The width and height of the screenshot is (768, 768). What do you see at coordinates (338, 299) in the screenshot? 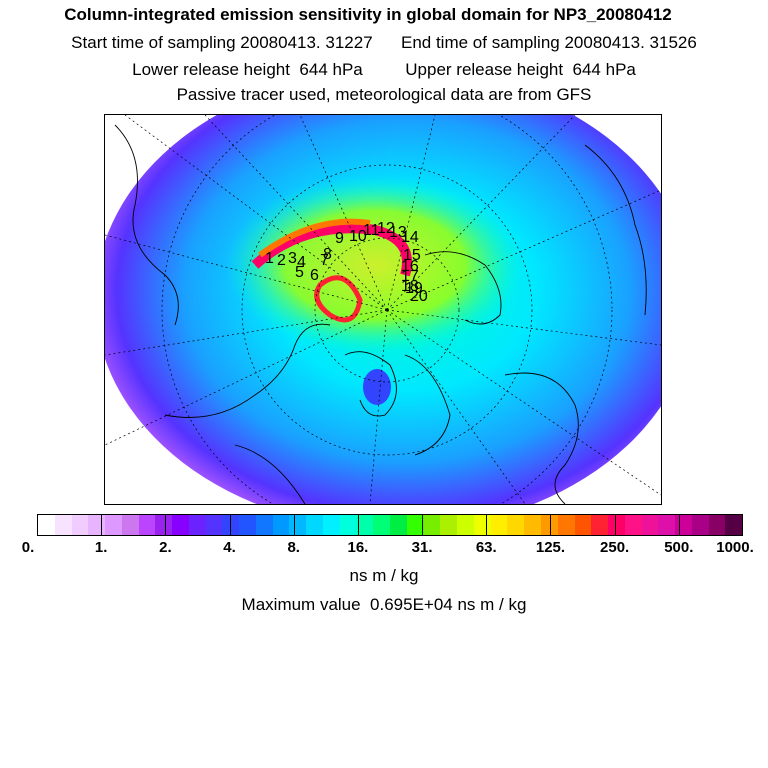
I see `peak-loop` at bounding box center [338, 299].